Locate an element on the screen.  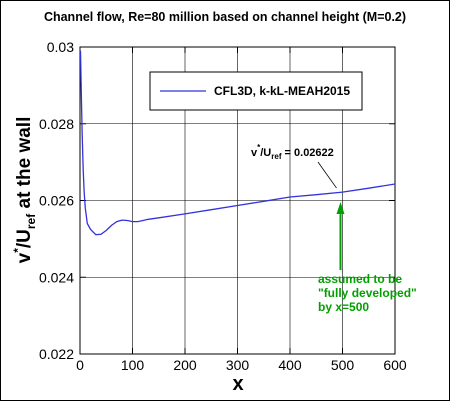
y-label-main: v is located at coordinates (24, 257).